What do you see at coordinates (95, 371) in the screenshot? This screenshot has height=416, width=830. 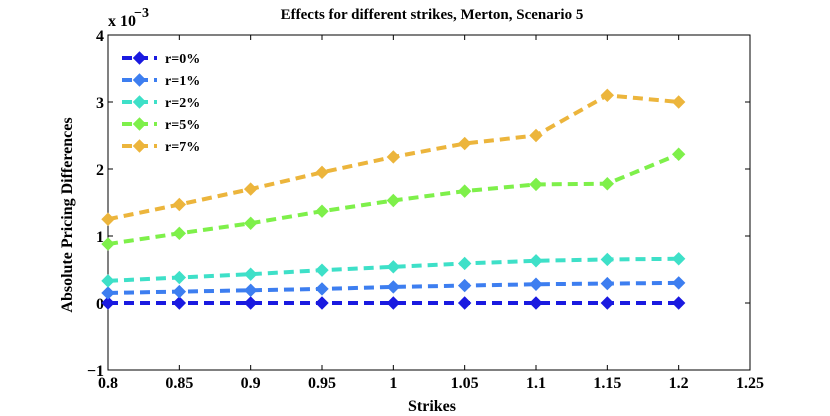 I see `y-tick-label: −1` at bounding box center [95, 371].